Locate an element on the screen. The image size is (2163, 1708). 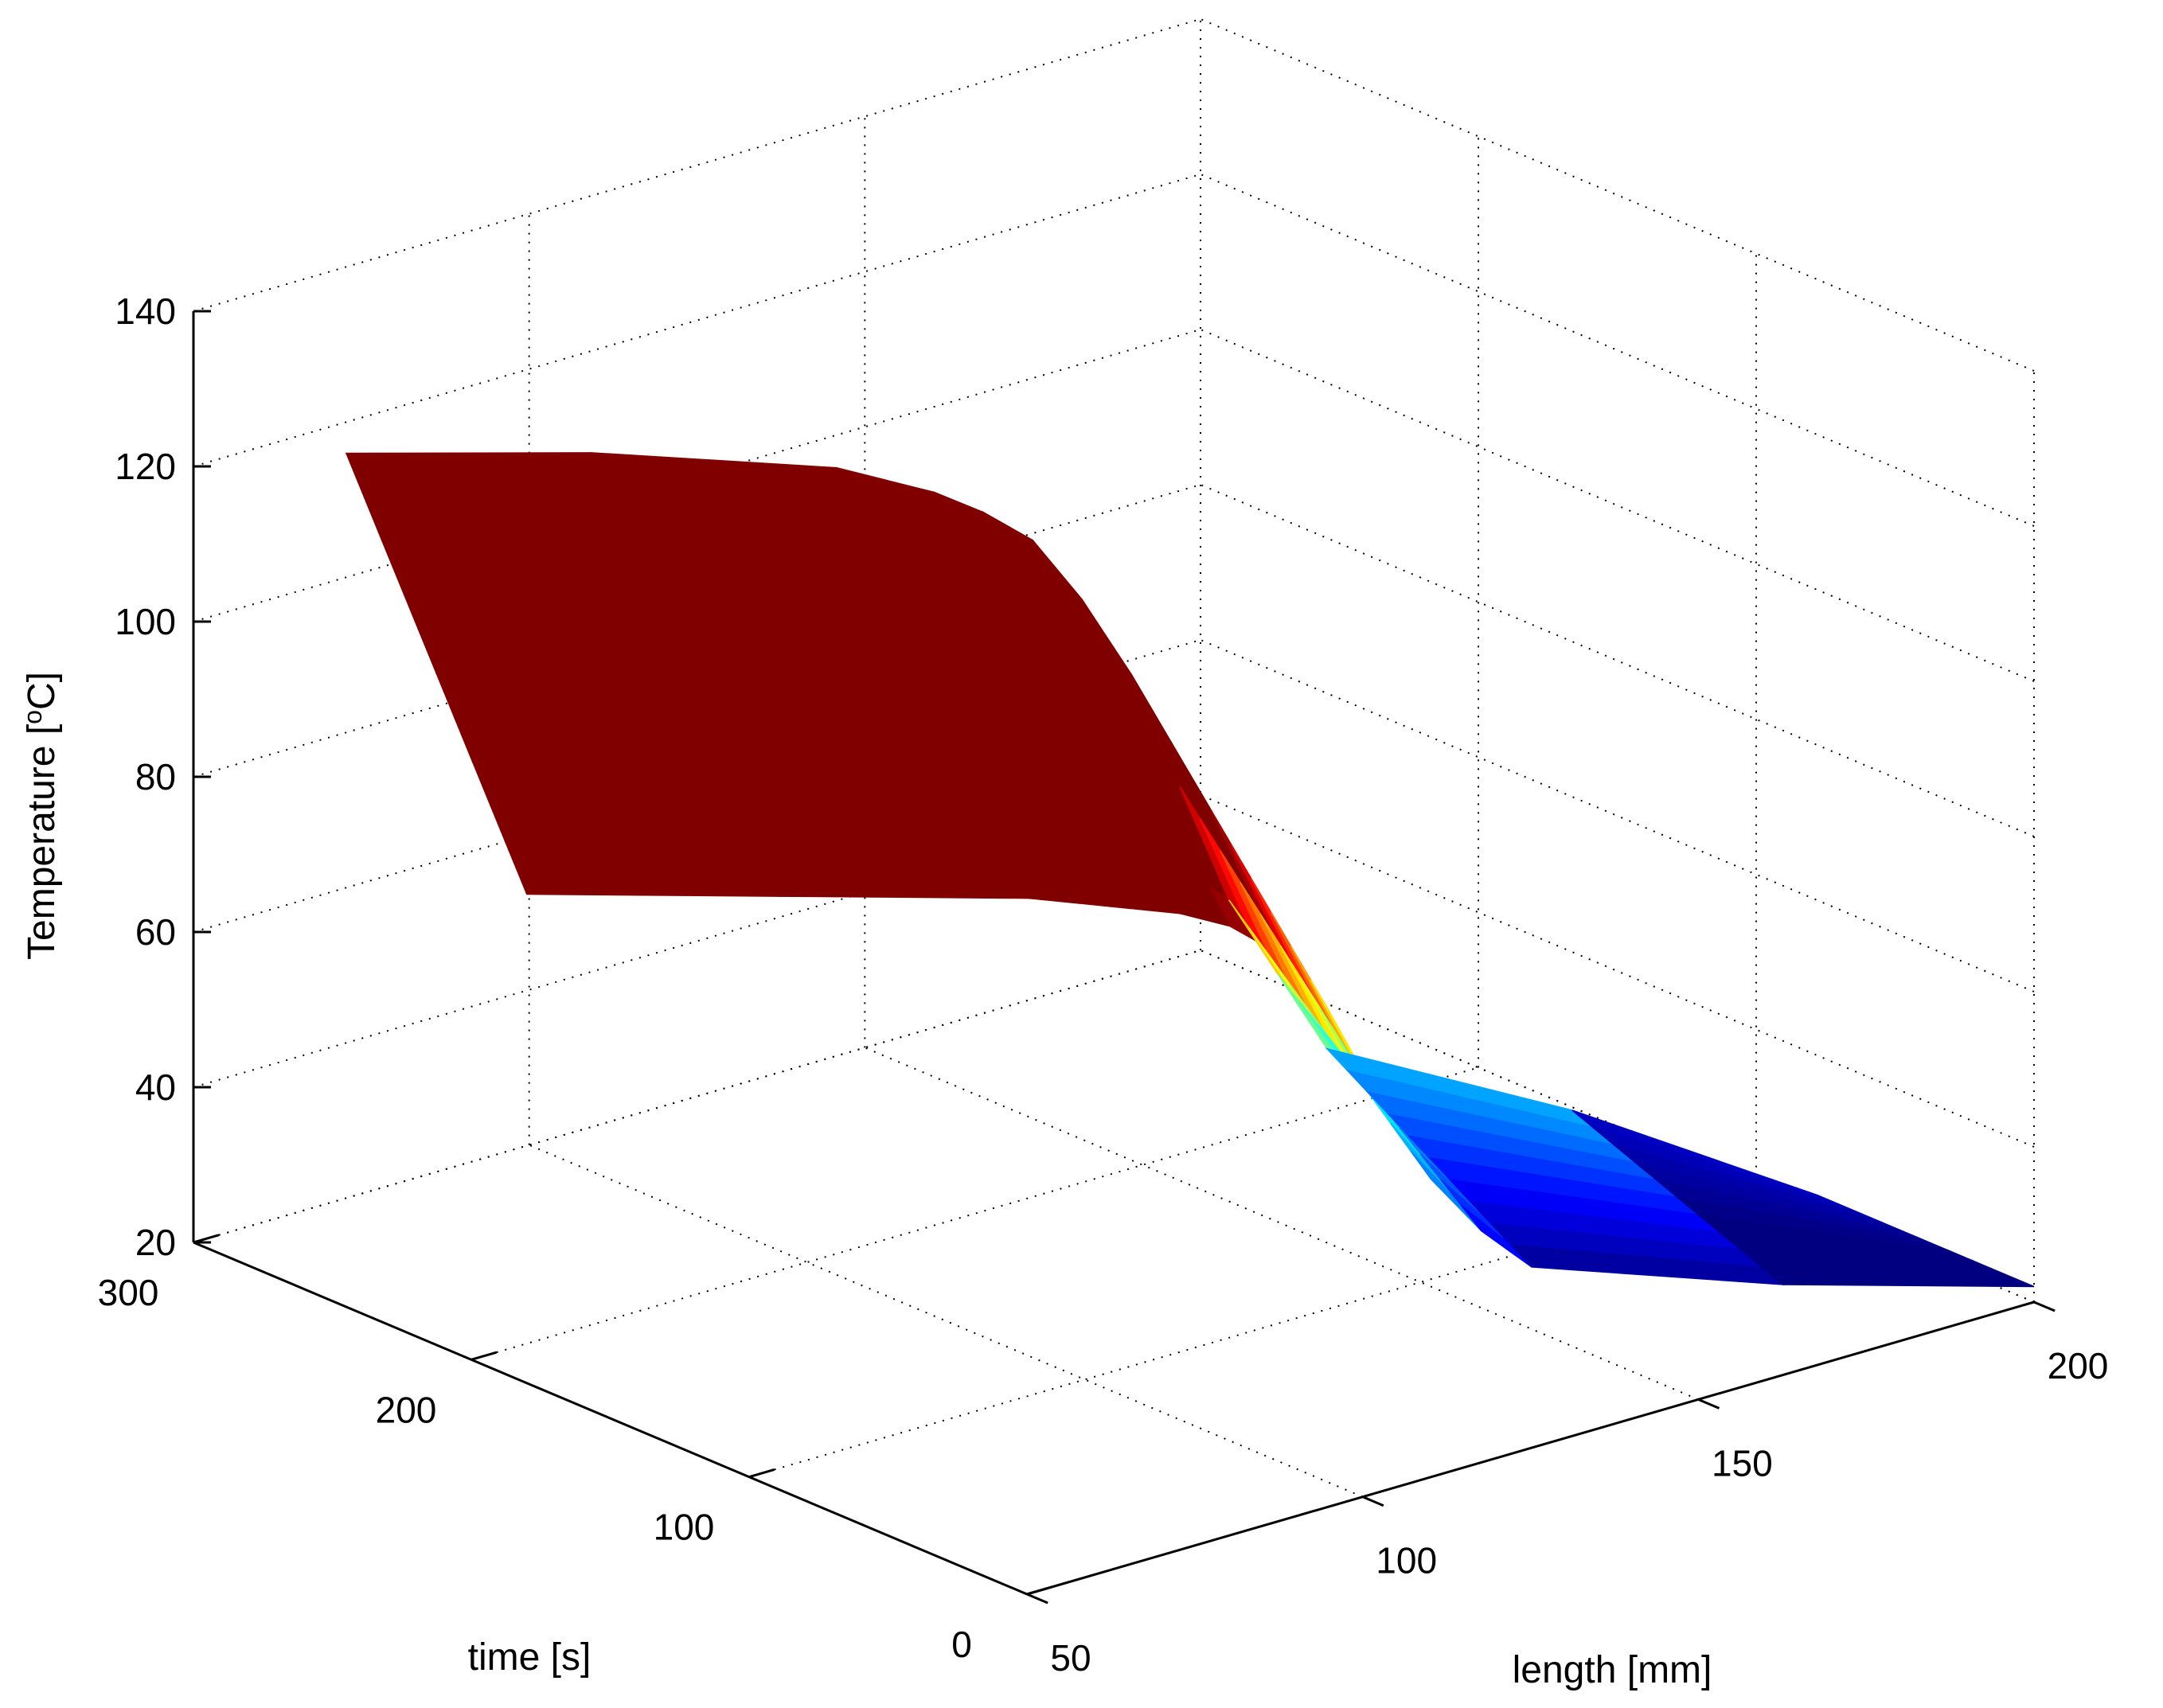
x-axis-title: length [mm] is located at coordinates (1612, 1670).